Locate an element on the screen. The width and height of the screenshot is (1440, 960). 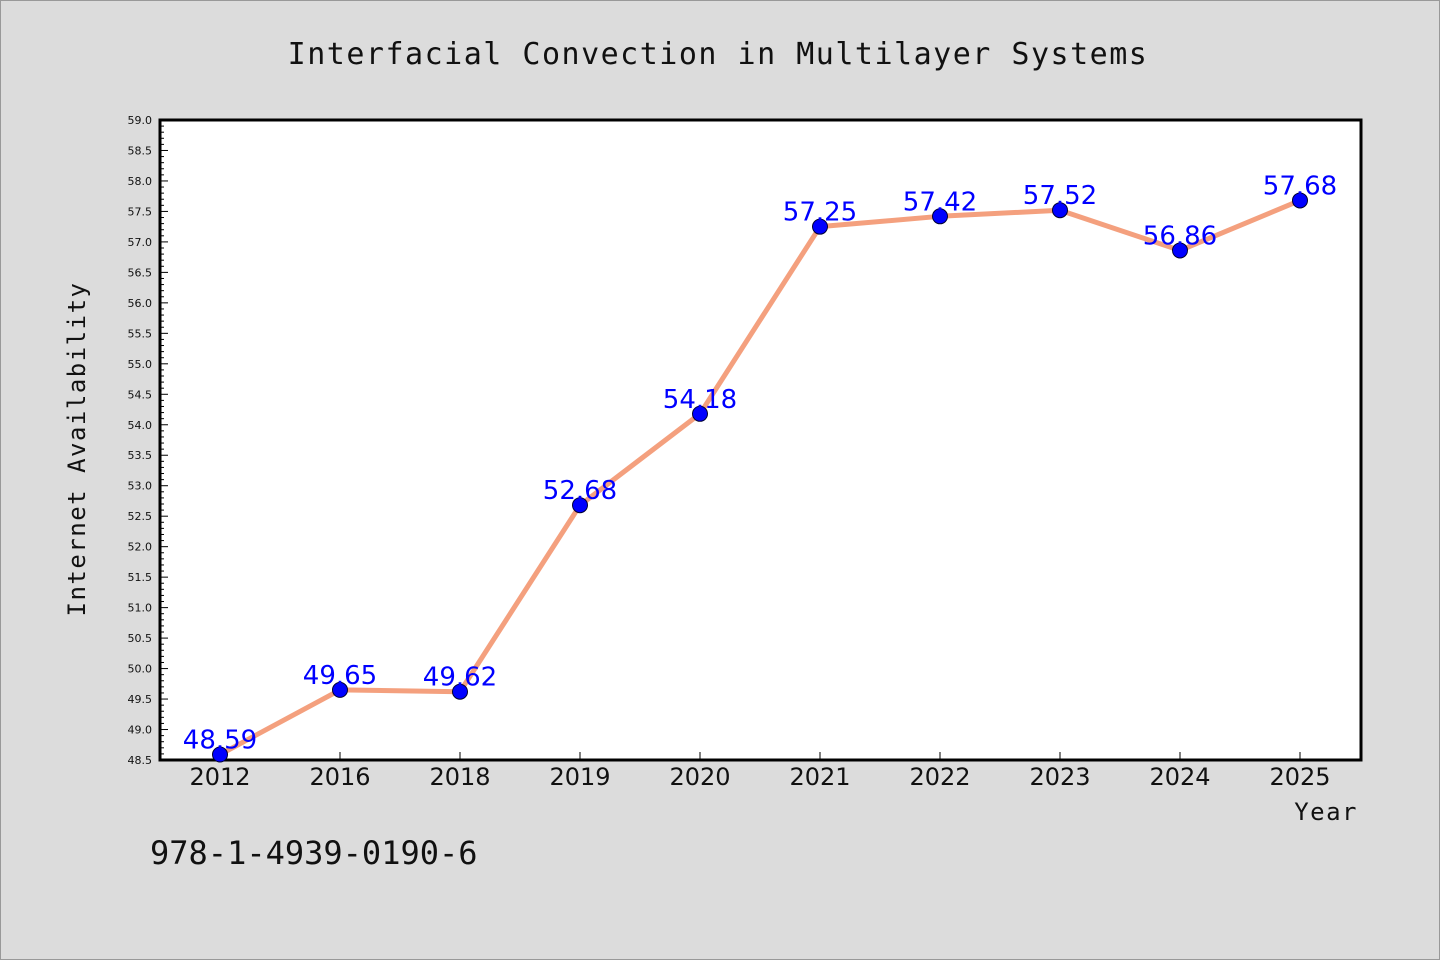
y-tick-label: 52.5 is located at coordinates (140, 516).